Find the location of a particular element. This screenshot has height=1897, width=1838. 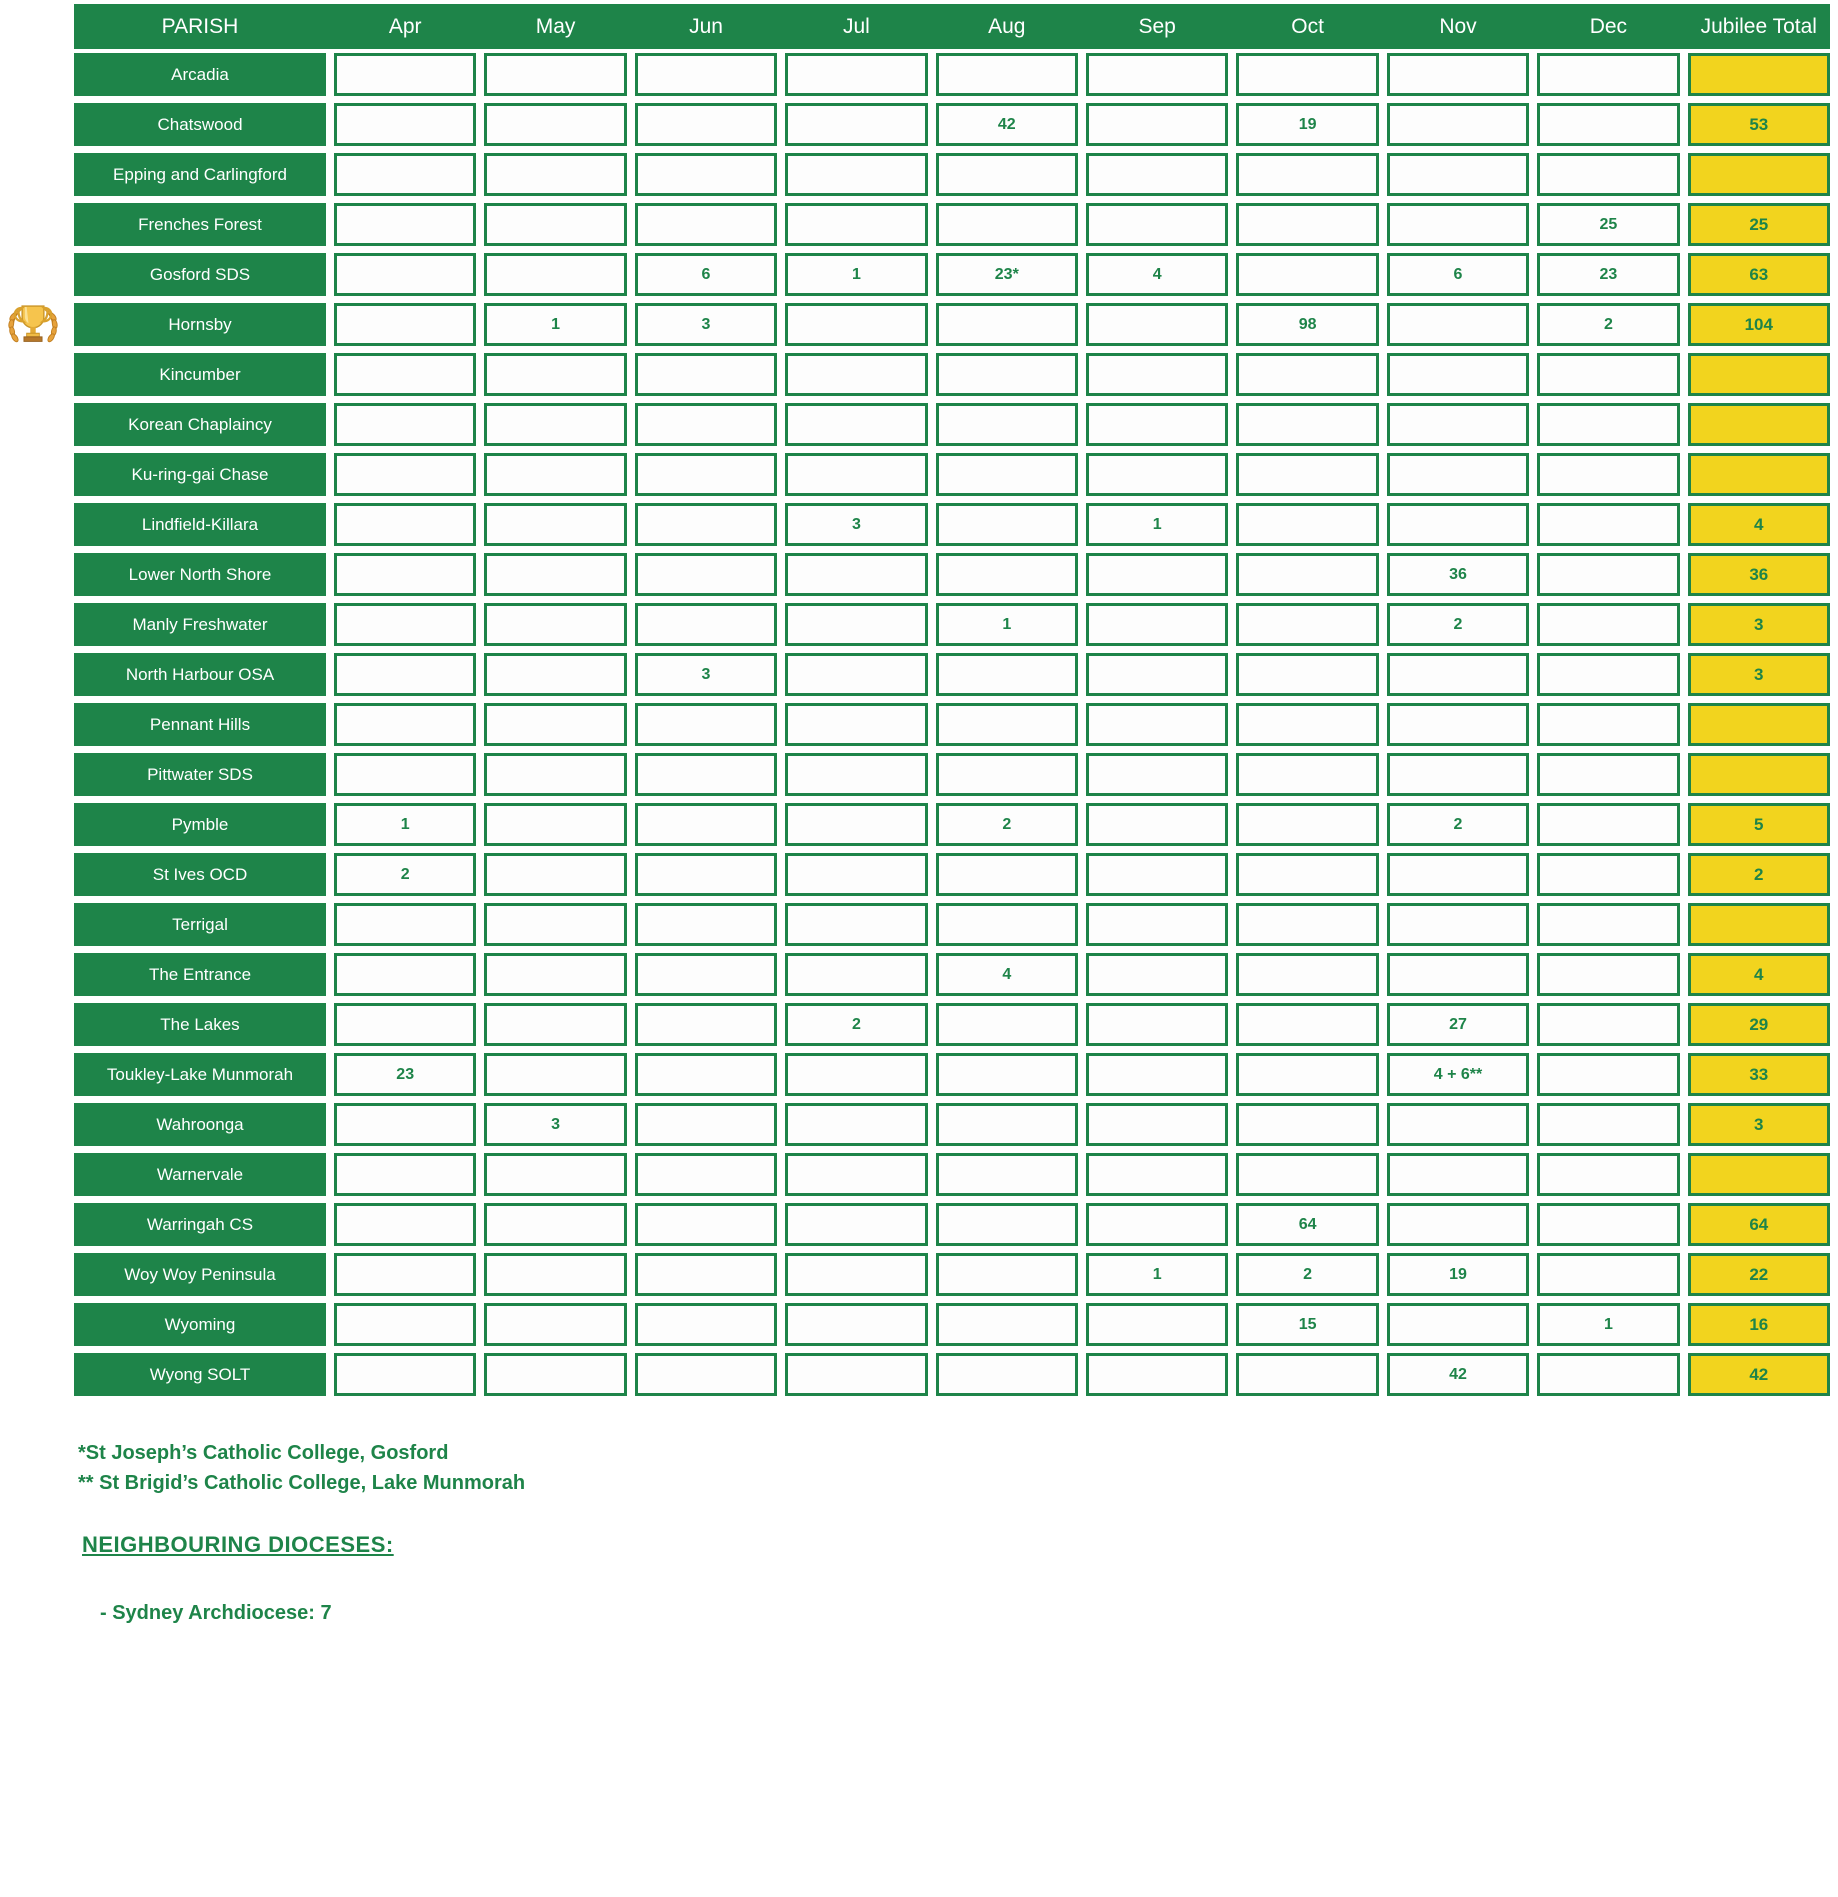

table-row: Arcadia is located at coordinates (952, 74).